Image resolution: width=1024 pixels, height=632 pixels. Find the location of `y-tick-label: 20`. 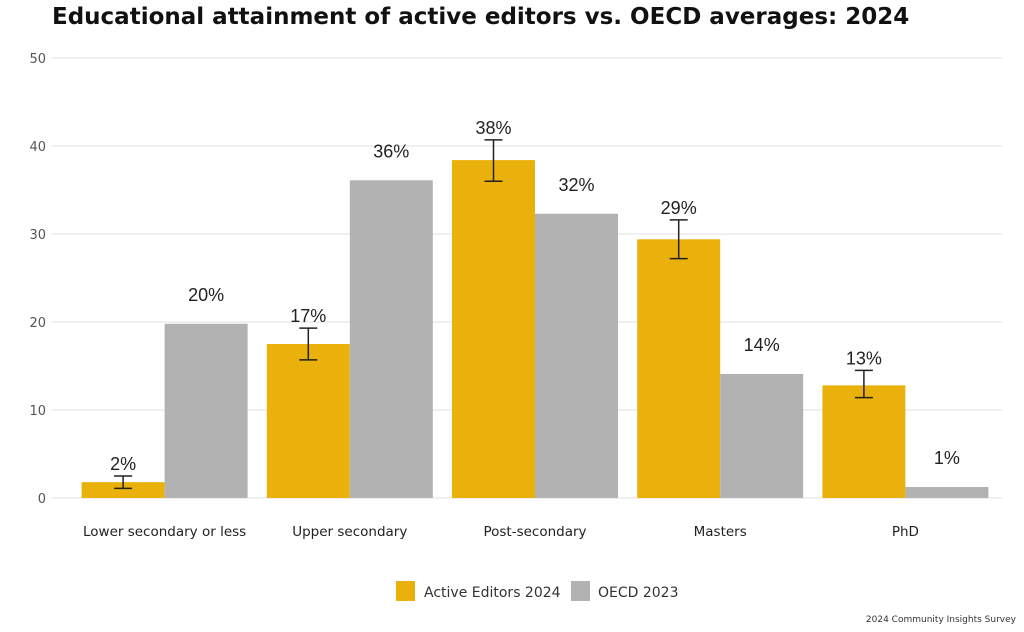

y-tick-label: 20 is located at coordinates (37, 323).